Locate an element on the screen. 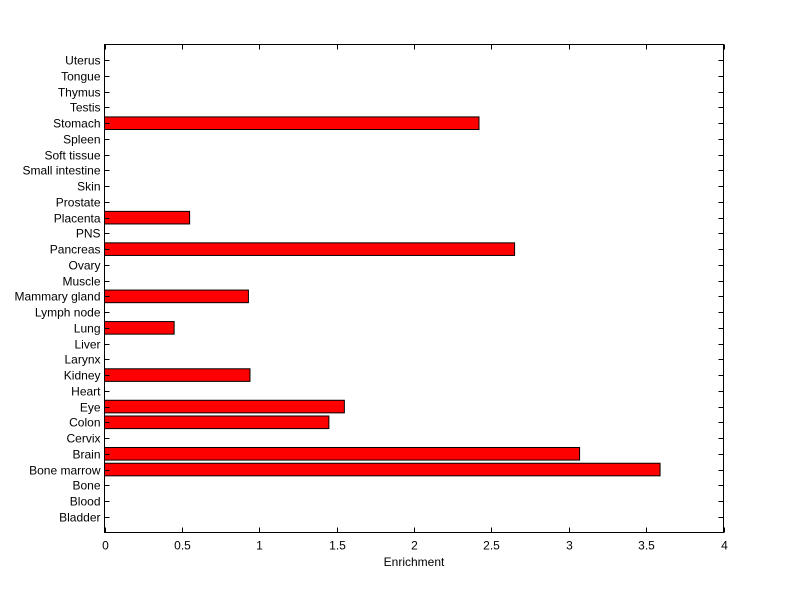  y-tick-label: Eye is located at coordinates (90, 408).